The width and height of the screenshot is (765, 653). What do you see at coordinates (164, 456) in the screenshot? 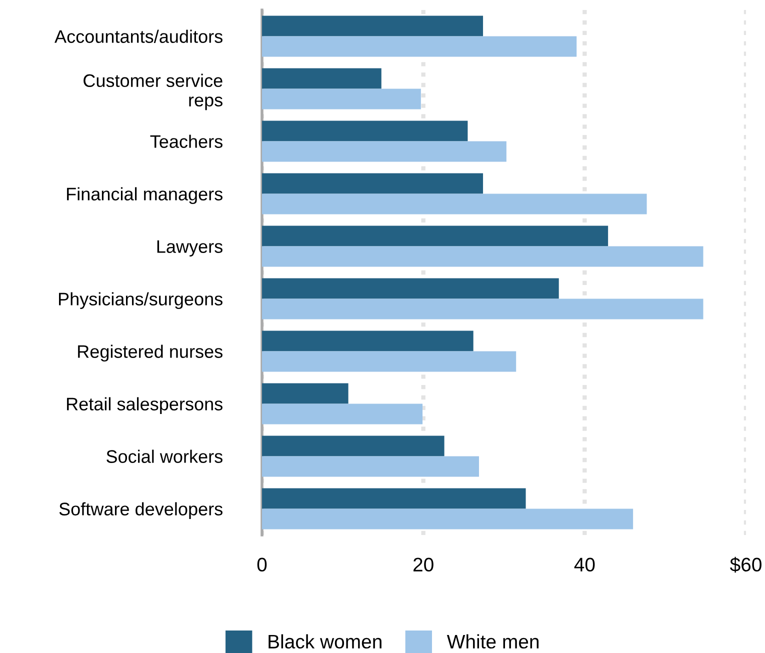
I see `y-tick-label: Social workers` at bounding box center [164, 456].